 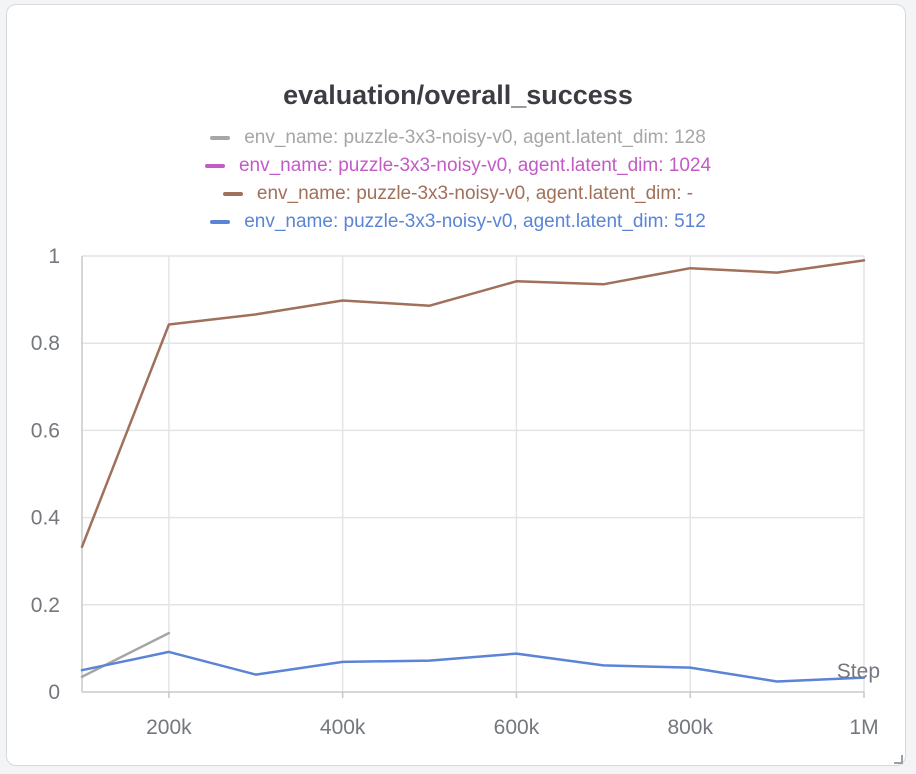 I want to click on resize-handle-icon, so click(x=898, y=759).